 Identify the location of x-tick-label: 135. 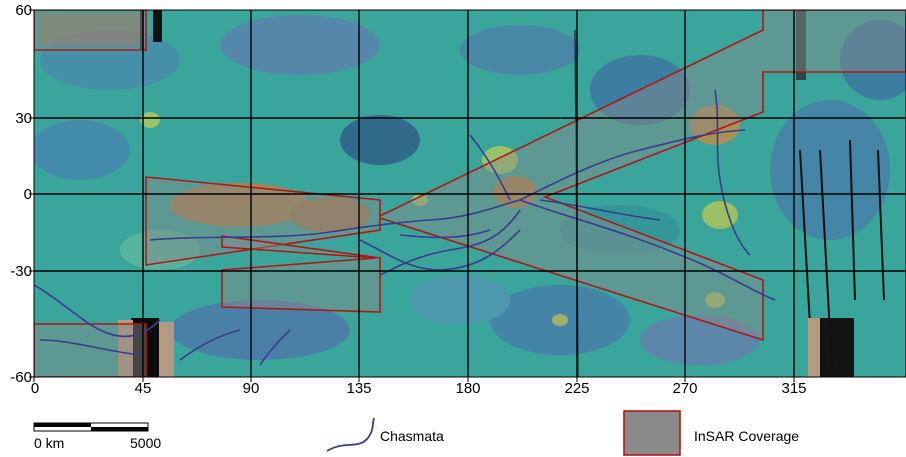
(359, 388).